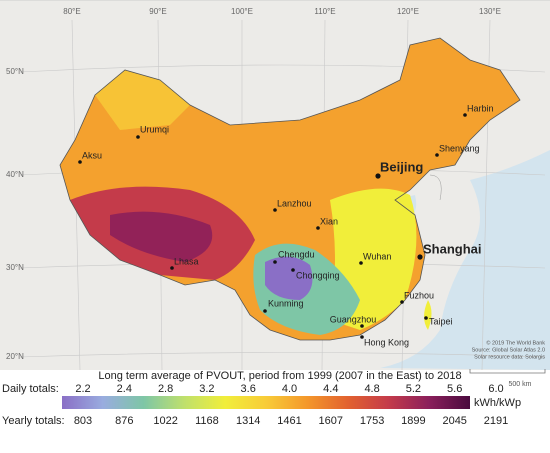 The image size is (550, 453). I want to click on daily-value: 5.6, so click(454, 389).